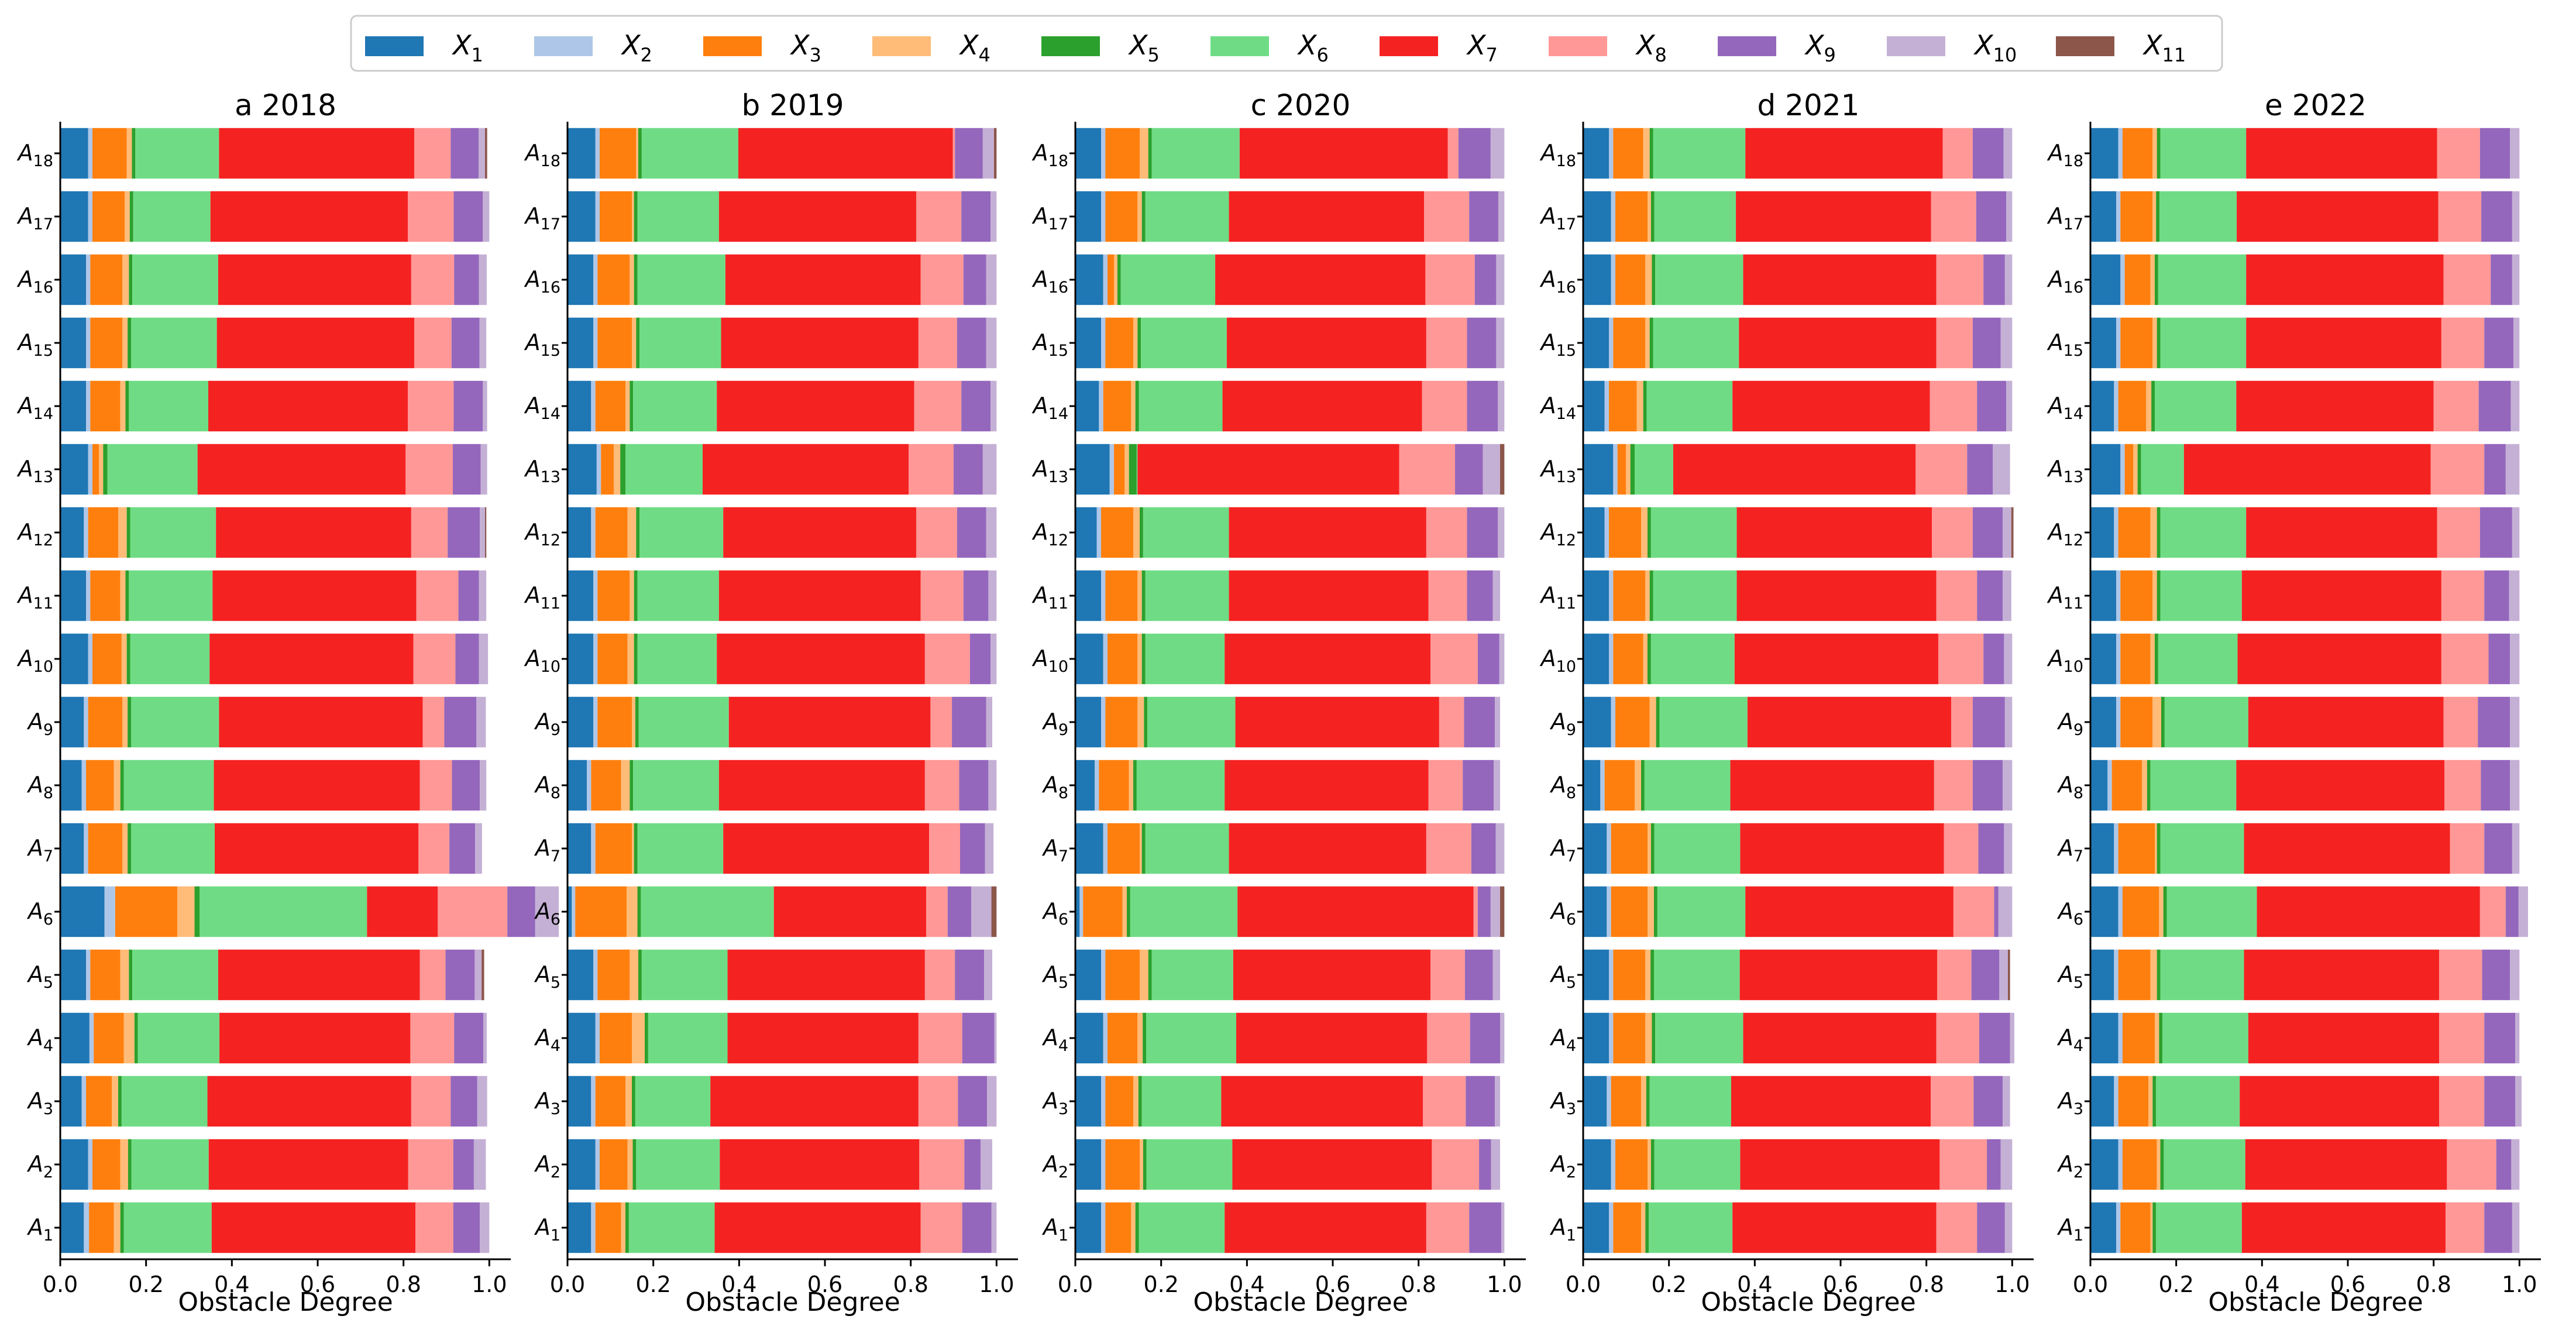 Image resolution: width=2576 pixels, height=1333 pixels. What do you see at coordinates (1058, 414) in the screenshot?
I see `y-tick-label-a14-sub: 14` at bounding box center [1058, 414].